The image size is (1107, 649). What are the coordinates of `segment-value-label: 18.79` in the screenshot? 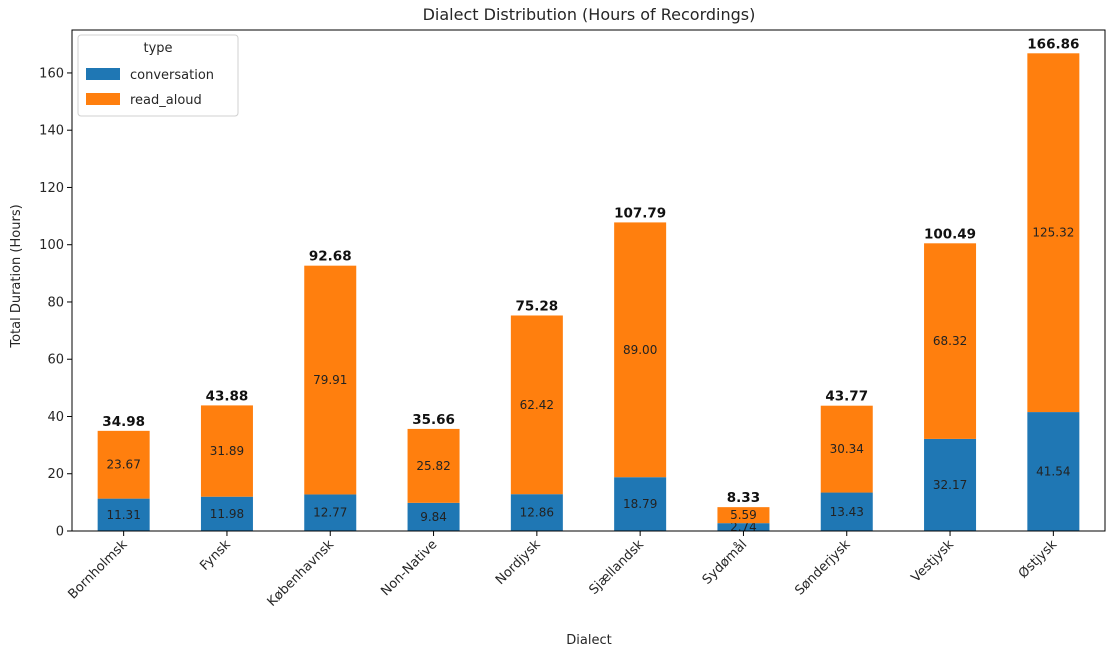 It's located at (640, 504).